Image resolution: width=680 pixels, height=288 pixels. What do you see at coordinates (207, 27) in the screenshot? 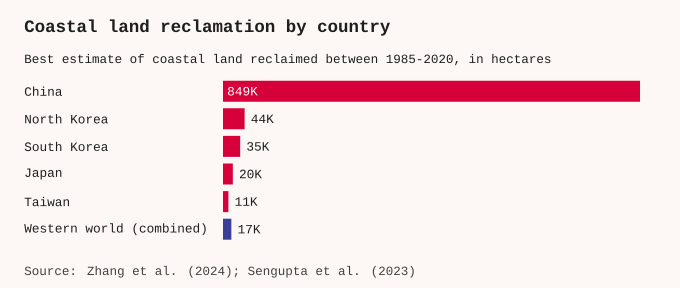
I see `chart-title: Coastal land reclamation by country` at bounding box center [207, 27].